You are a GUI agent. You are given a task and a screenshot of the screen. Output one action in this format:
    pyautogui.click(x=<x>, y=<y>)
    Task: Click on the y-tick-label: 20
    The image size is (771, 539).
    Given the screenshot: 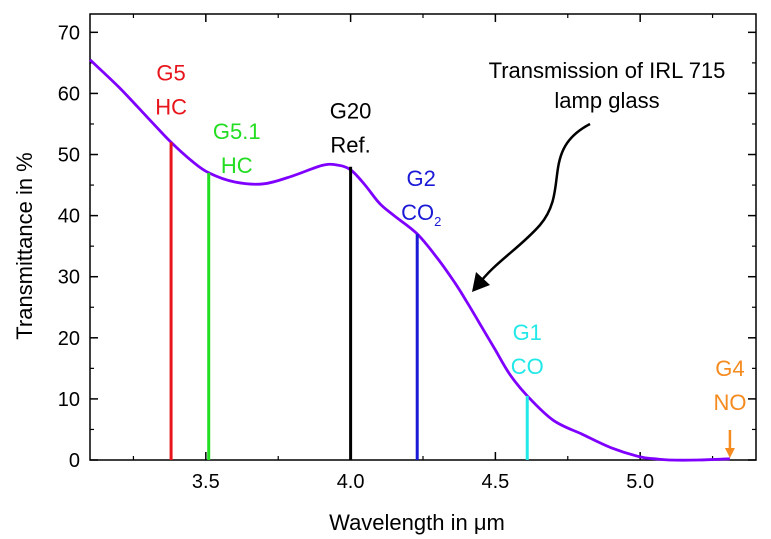 What is the action you would take?
    pyautogui.click(x=69, y=339)
    